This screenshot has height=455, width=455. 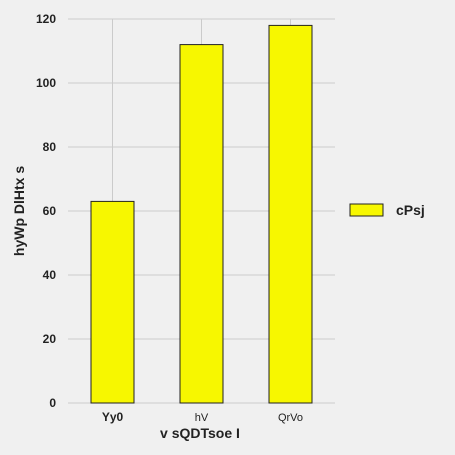 What do you see at coordinates (200, 433) in the screenshot?
I see `x-axis-label: v sQDTsoe I` at bounding box center [200, 433].